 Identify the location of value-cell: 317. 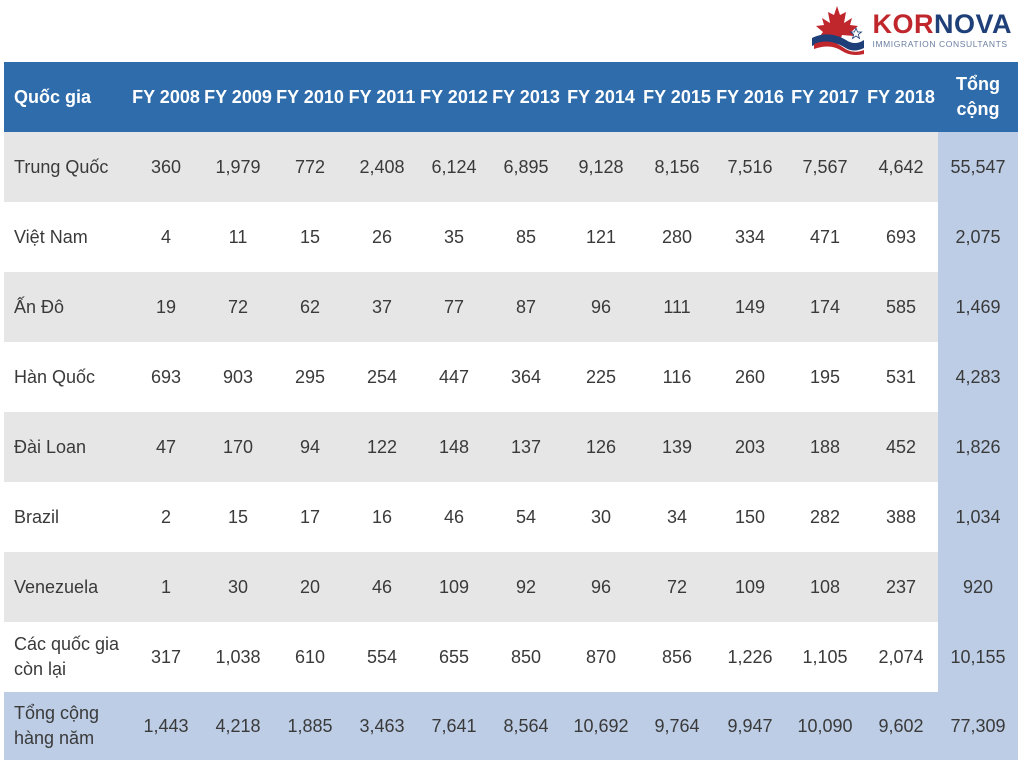
(166, 657).